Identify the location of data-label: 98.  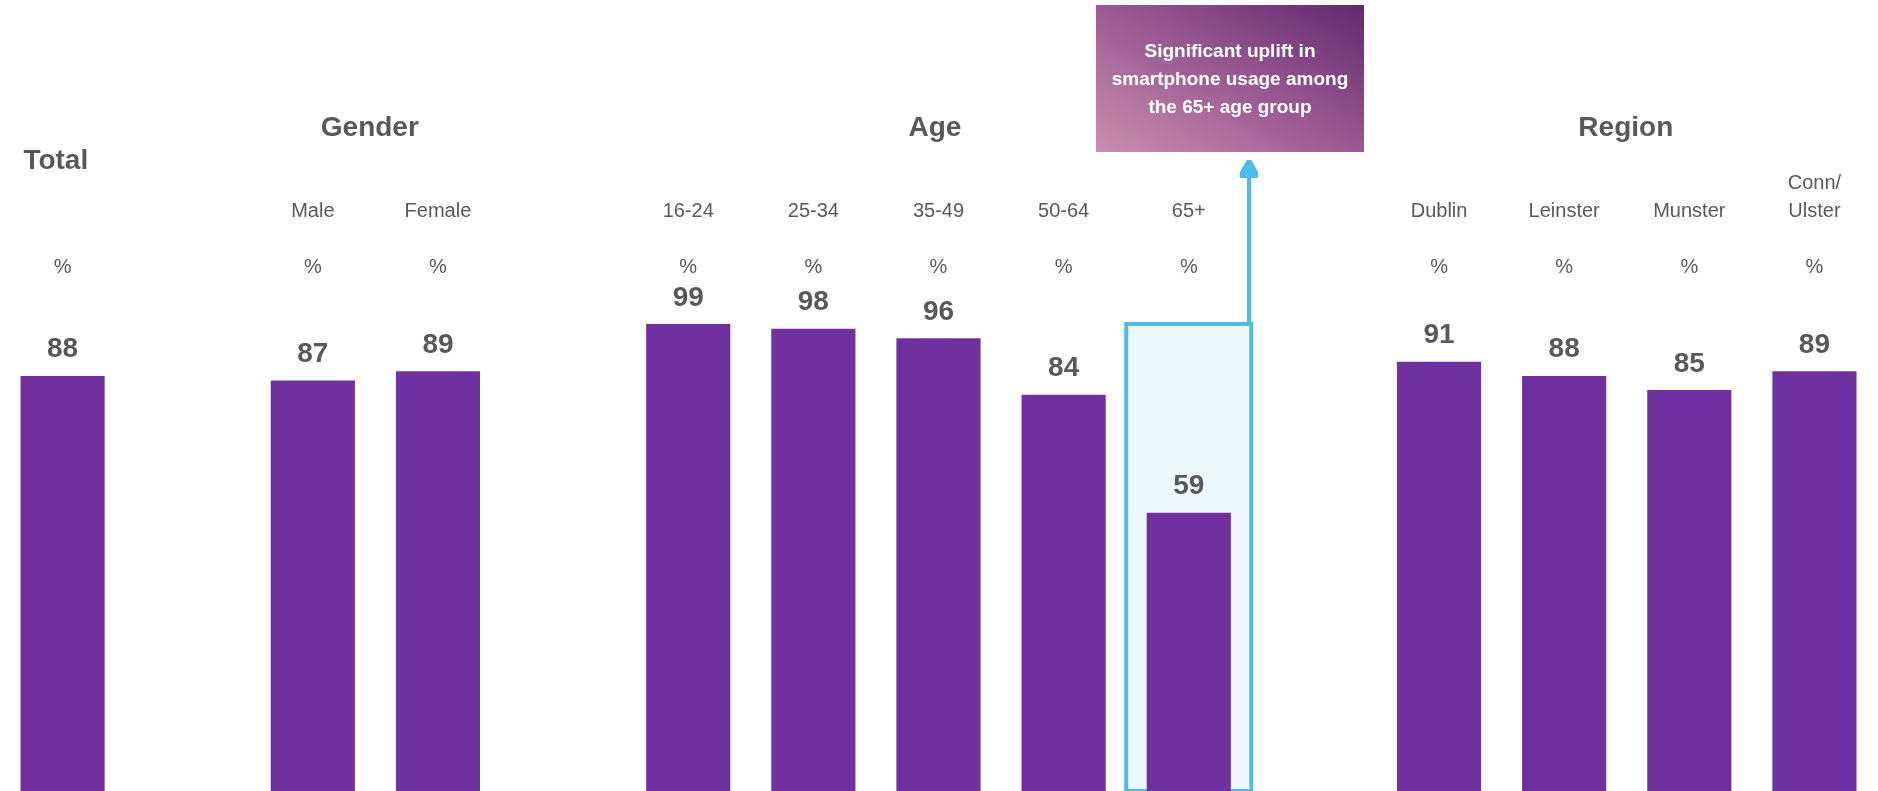
(813, 301).